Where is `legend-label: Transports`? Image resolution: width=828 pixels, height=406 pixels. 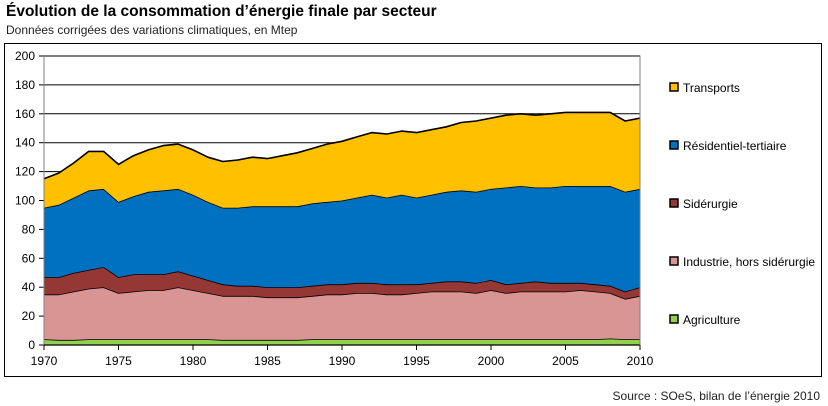
legend-label: Transports is located at coordinates (711, 88).